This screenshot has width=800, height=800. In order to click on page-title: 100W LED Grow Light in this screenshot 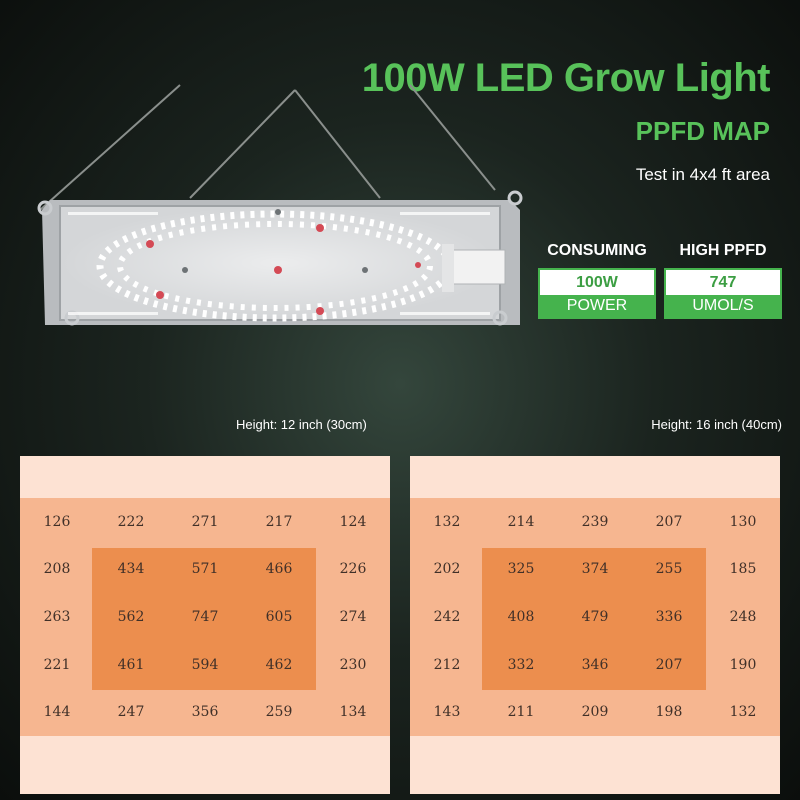, I will do `click(566, 78)`.